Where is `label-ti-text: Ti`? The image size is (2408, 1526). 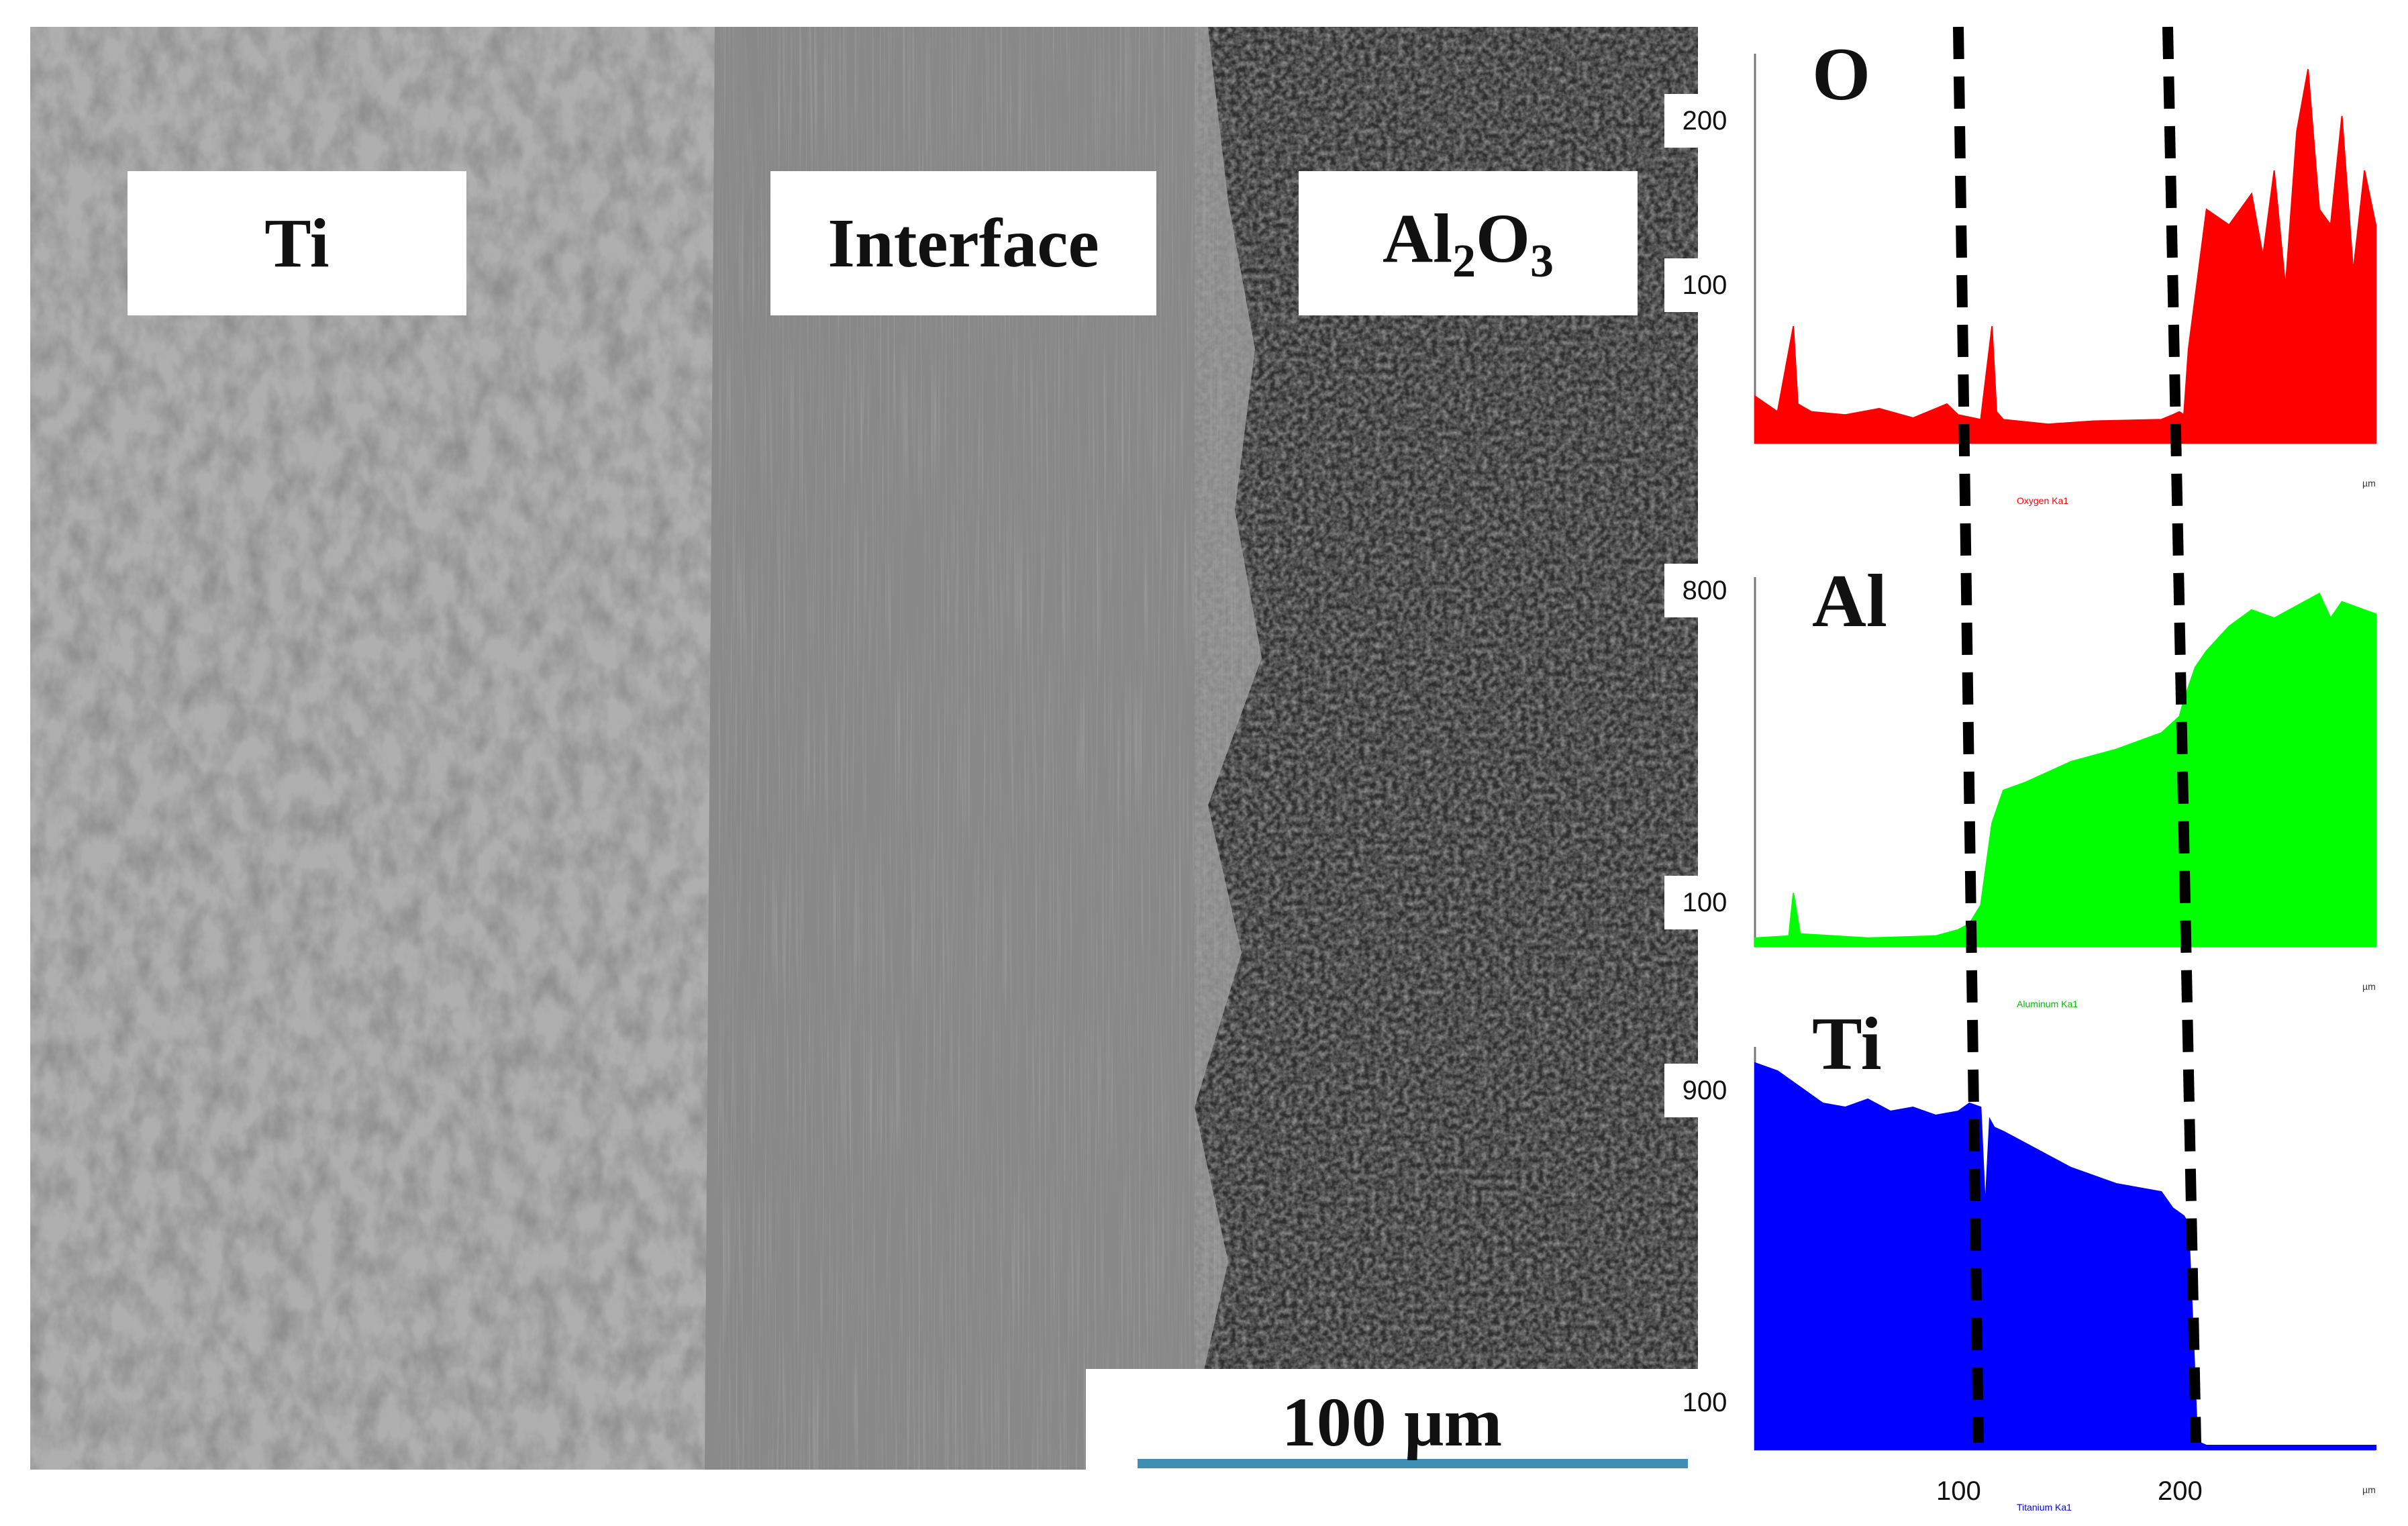 label-ti-text: Ti is located at coordinates (297, 243).